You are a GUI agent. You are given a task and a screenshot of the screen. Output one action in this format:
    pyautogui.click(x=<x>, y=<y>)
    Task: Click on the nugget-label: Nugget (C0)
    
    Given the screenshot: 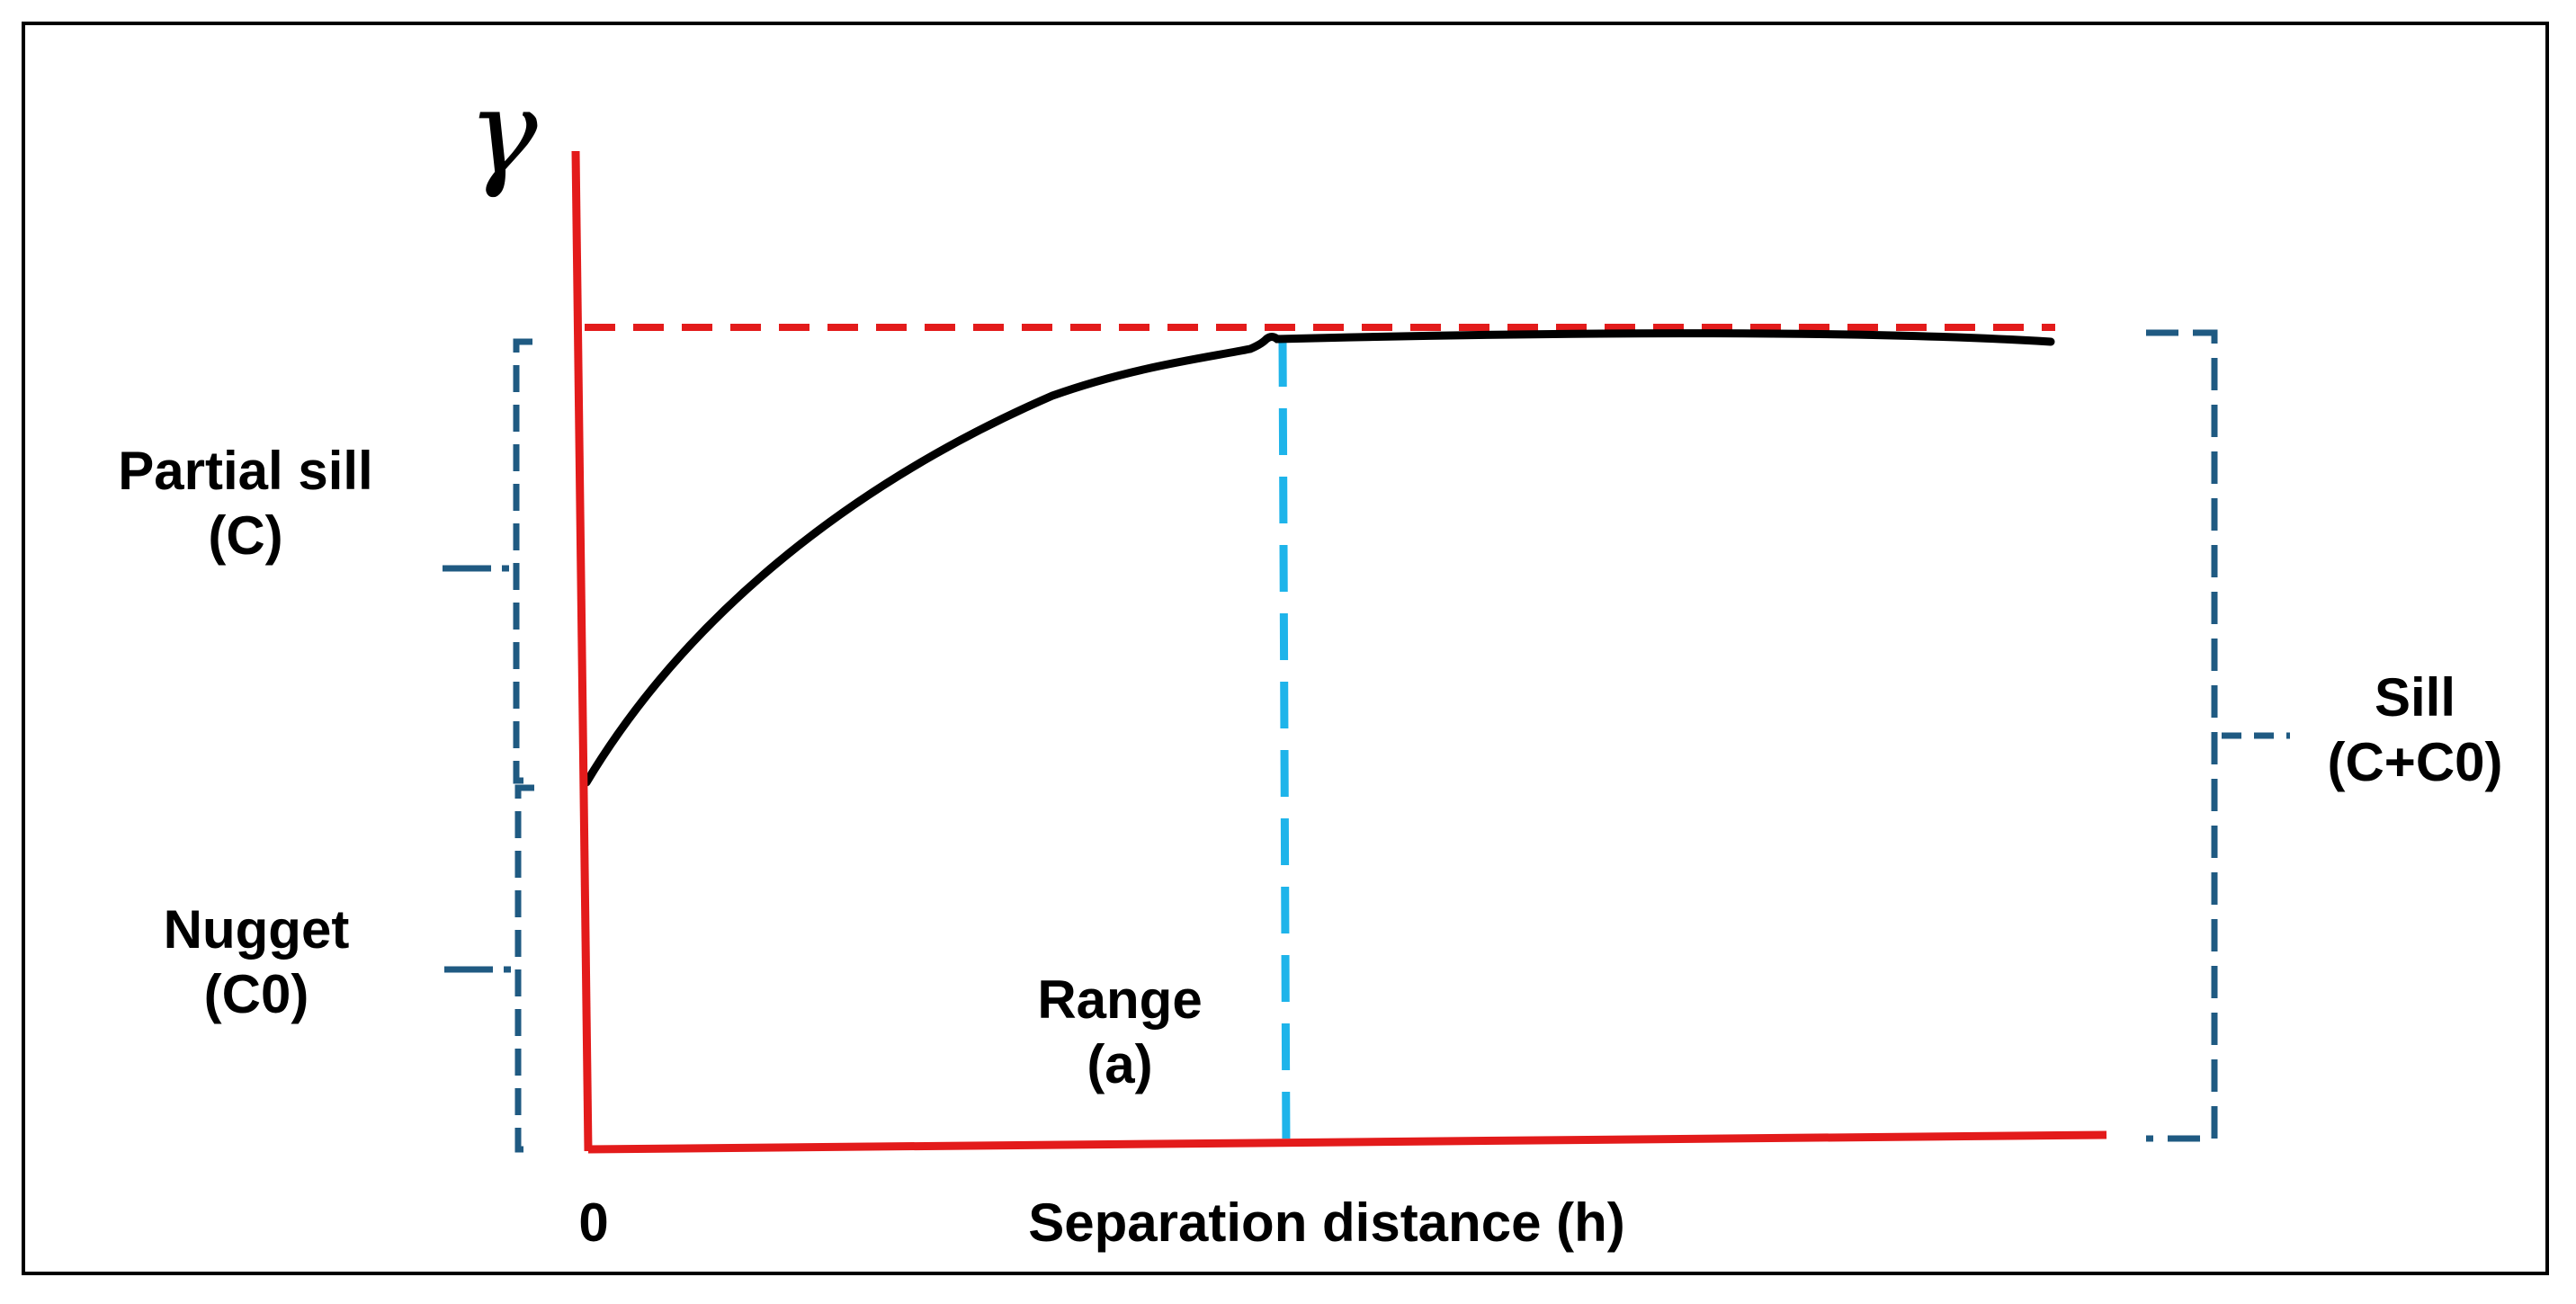 What is the action you would take?
    pyautogui.click(x=256, y=962)
    